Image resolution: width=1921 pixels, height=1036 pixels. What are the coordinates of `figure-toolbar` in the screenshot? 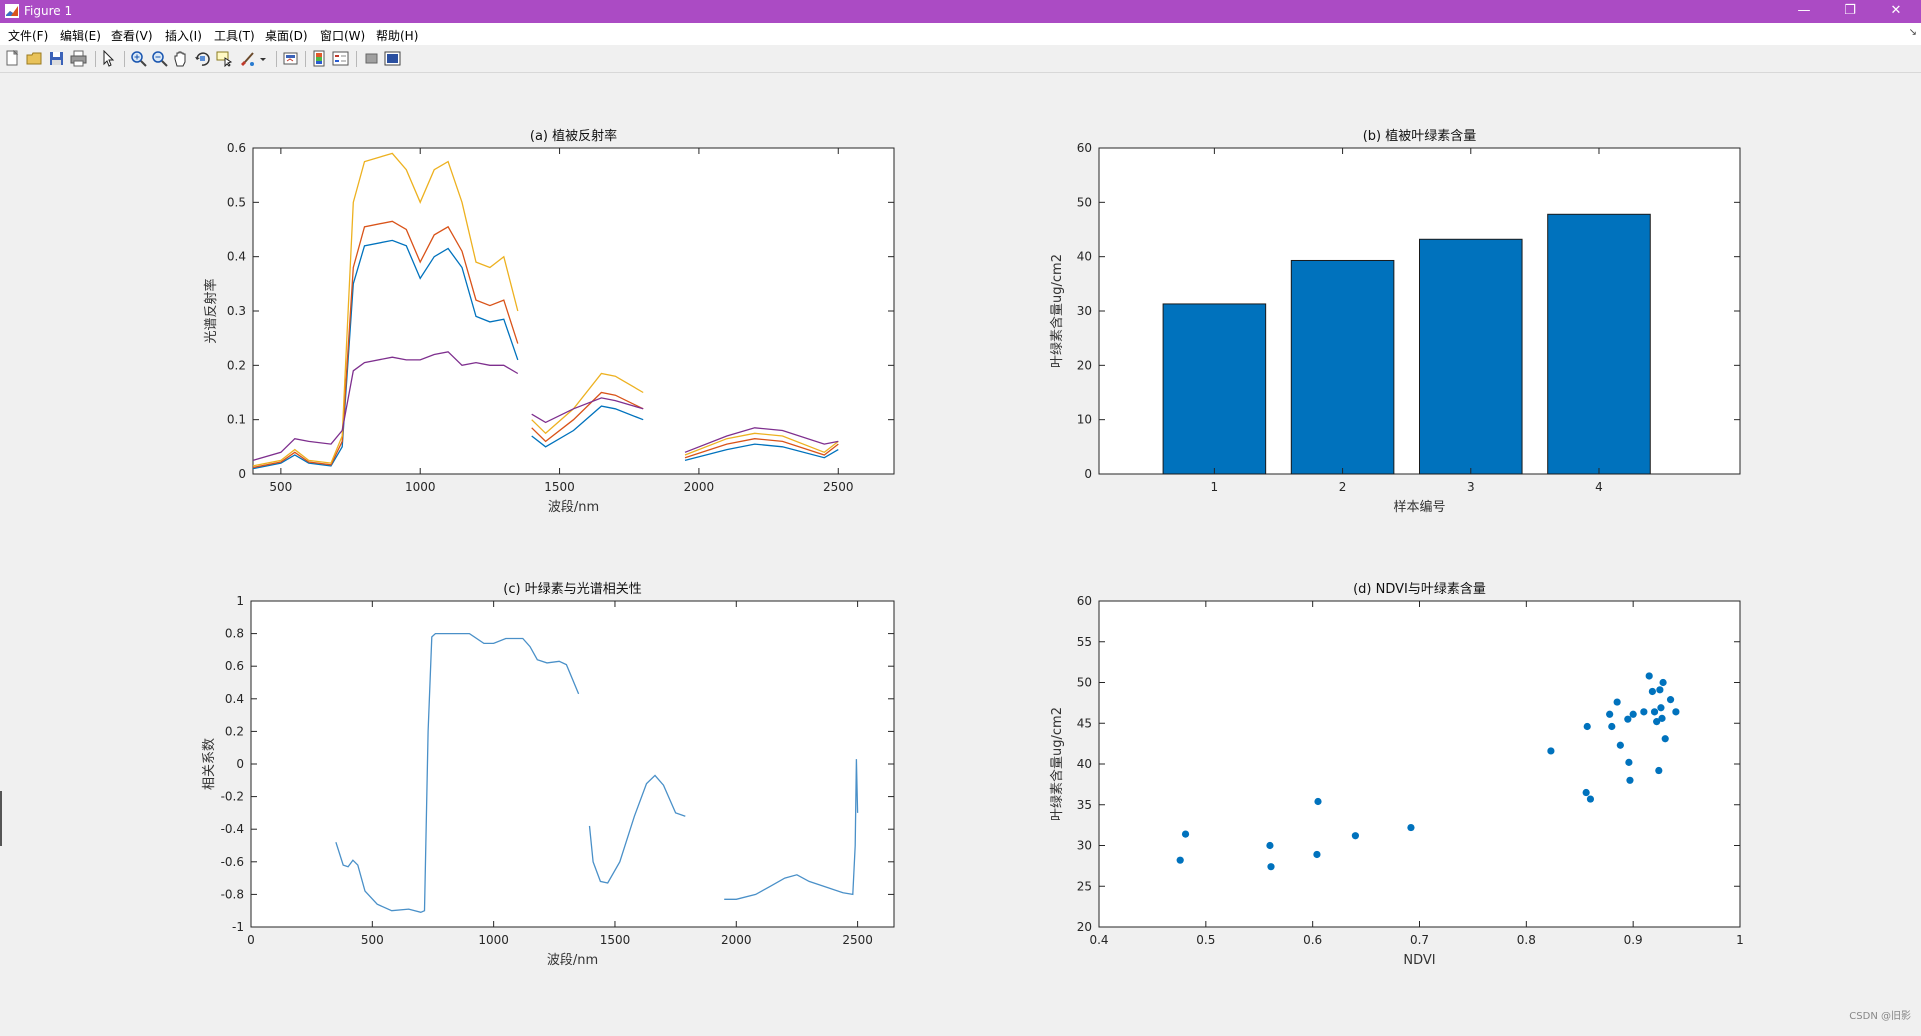 It's located at (960, 59).